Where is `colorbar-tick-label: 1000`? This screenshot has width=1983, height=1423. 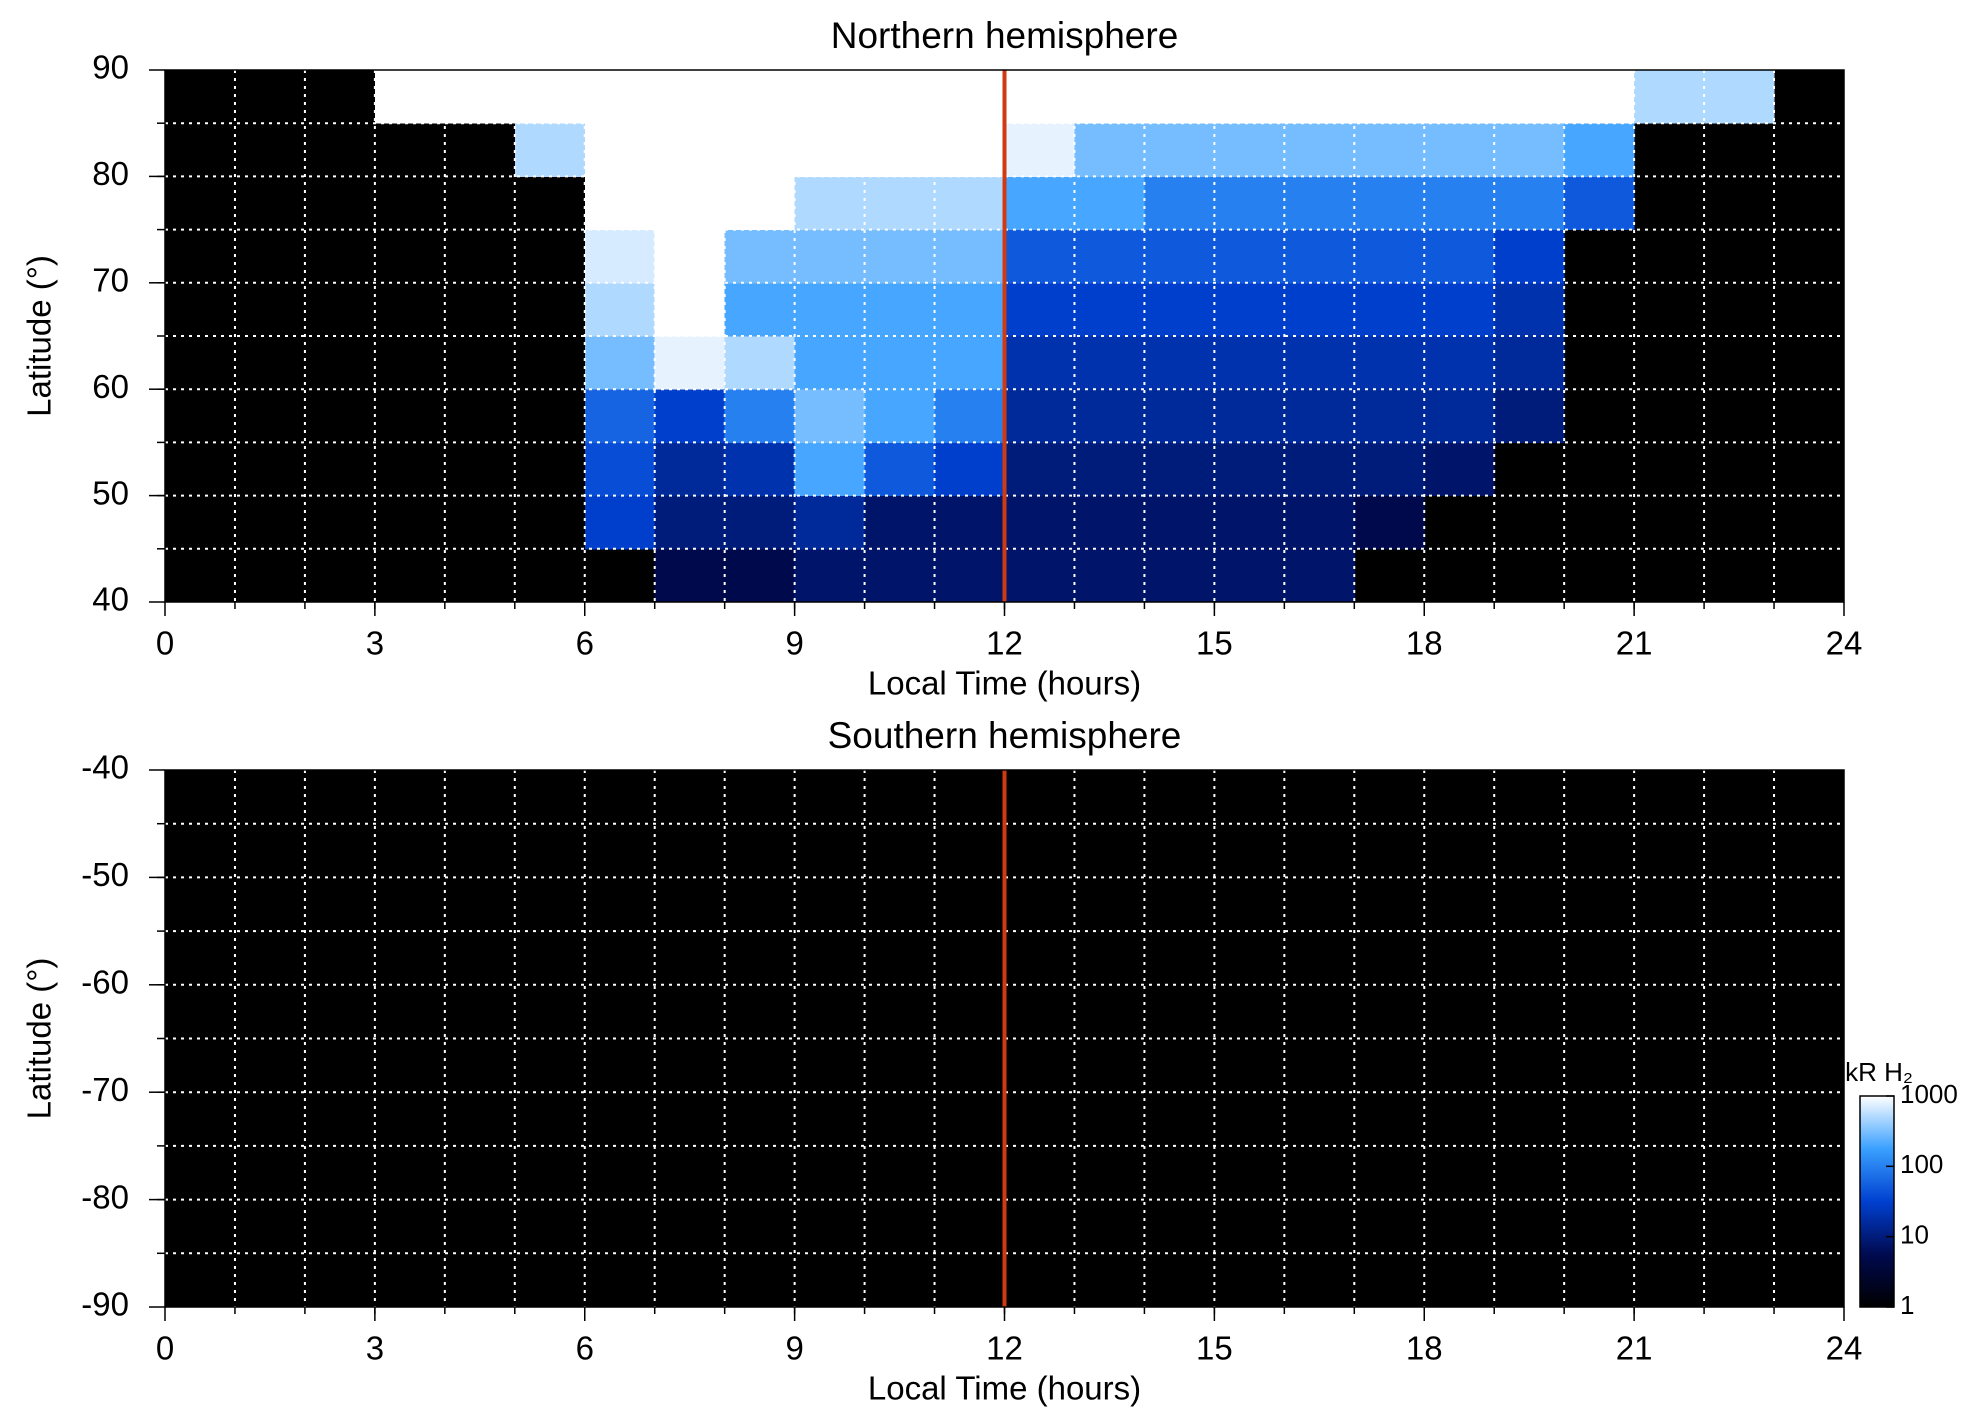
colorbar-tick-label: 1000 is located at coordinates (1929, 1094).